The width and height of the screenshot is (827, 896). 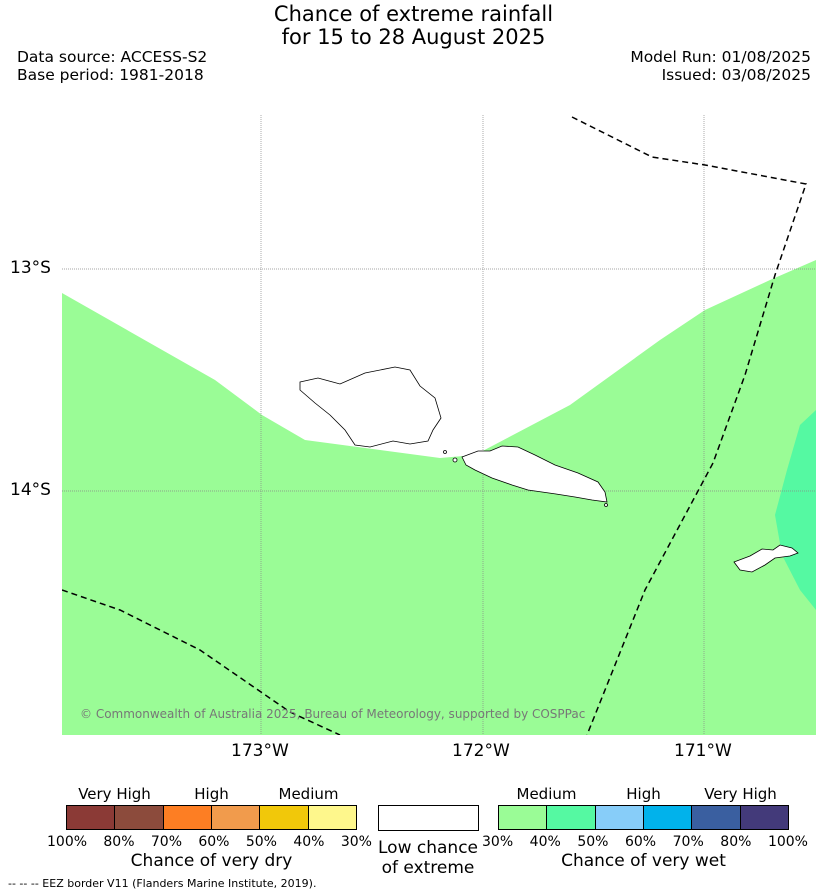 I want to click on dry-legend: Very High High Medium, so click(x=211, y=807).